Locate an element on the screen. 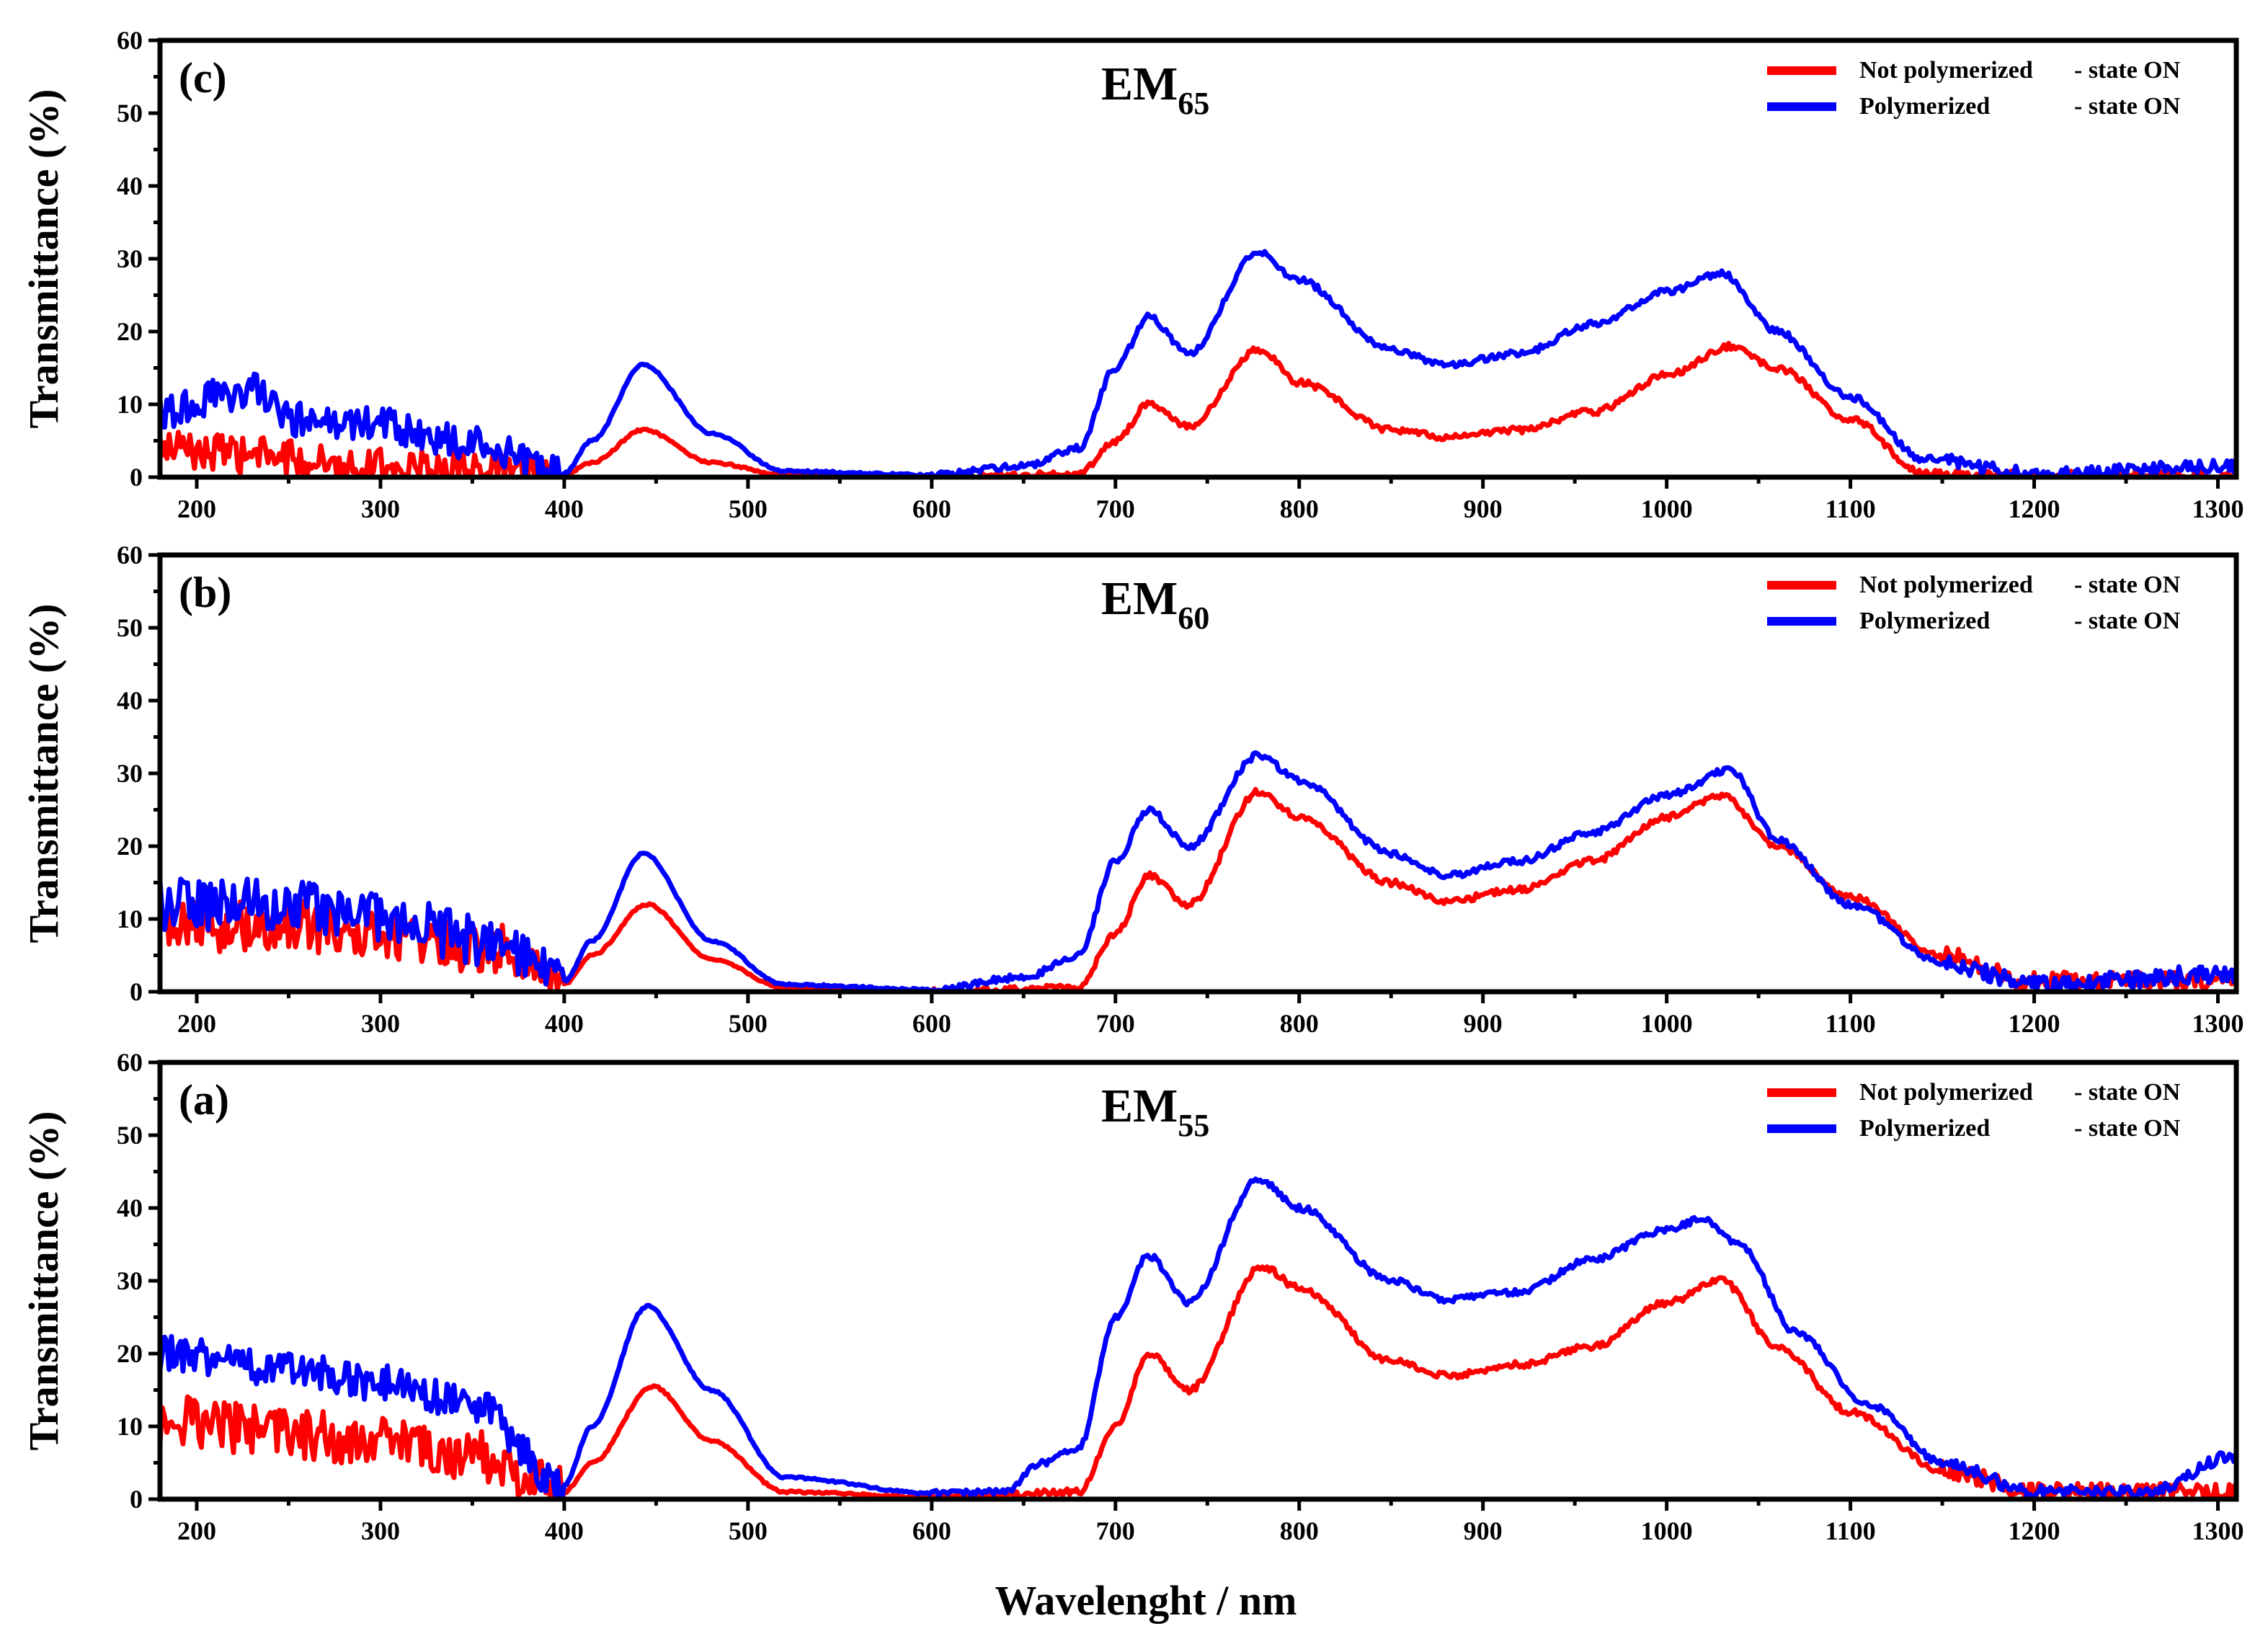  series-line-a-not_polymerized is located at coordinates (1198, 1381).